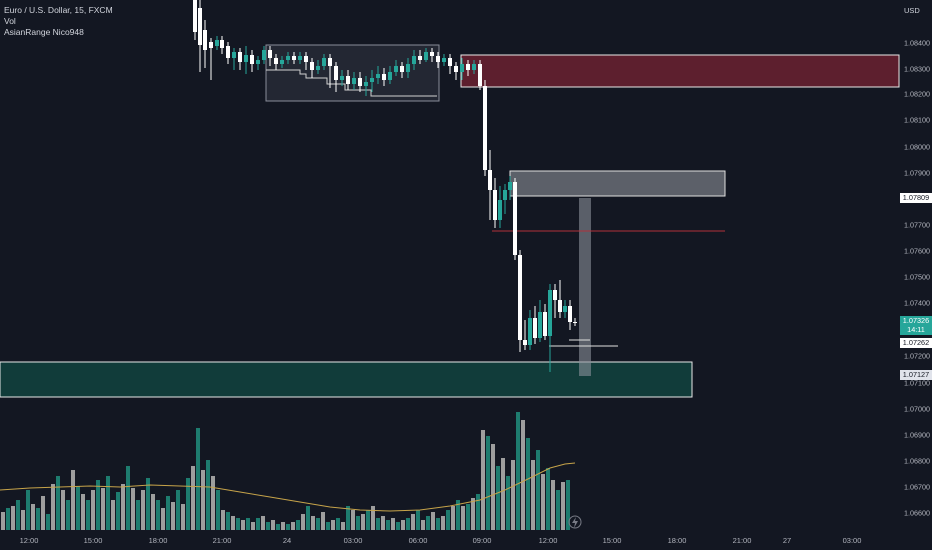 This screenshot has width=932, height=550. I want to click on bar-countdown-label: 14:11, so click(916, 330).